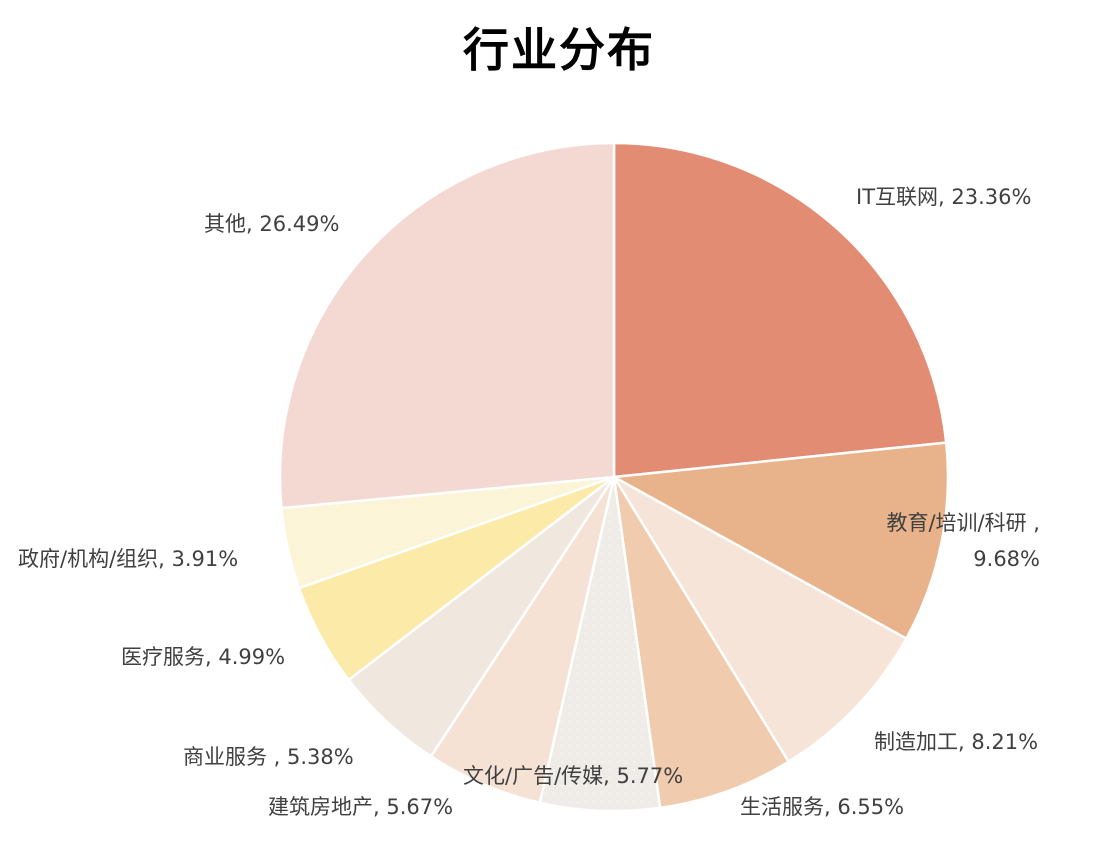  What do you see at coordinates (573, 776) in the screenshot?
I see `label-culture-media: 文化/广告/传媒, 5.77%` at bounding box center [573, 776].